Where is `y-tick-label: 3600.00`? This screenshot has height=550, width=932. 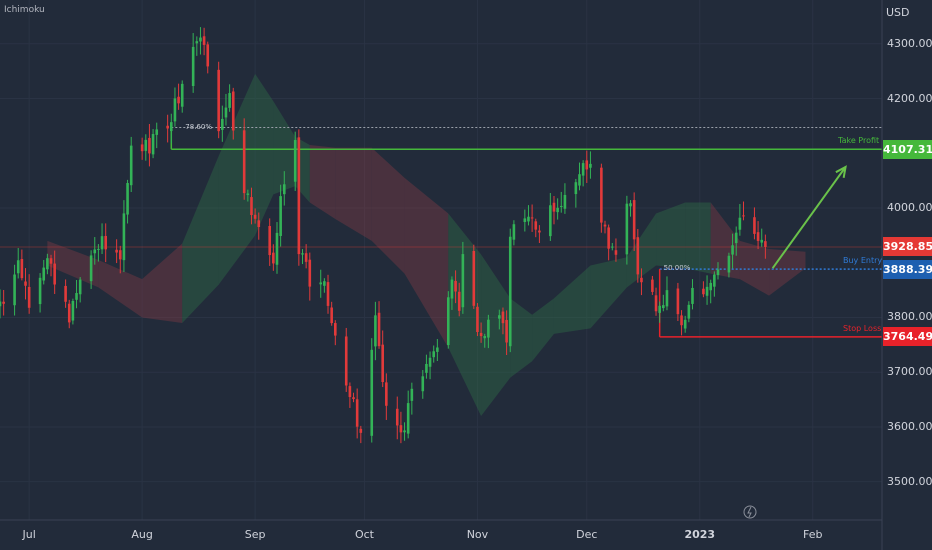 y-tick-label: 3600.00 is located at coordinates (909, 426).